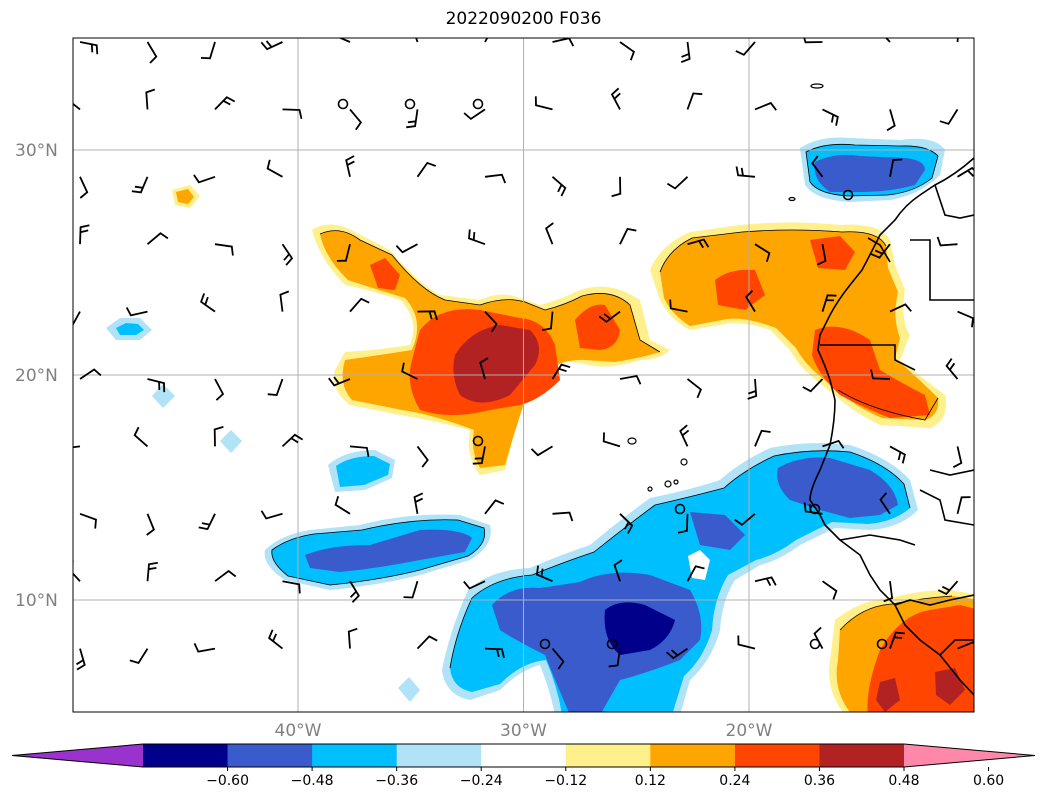 The height and width of the screenshot is (805, 1047). Describe the element at coordinates (969, 755) in the screenshot. I see `colorbar-extend-max` at that location.